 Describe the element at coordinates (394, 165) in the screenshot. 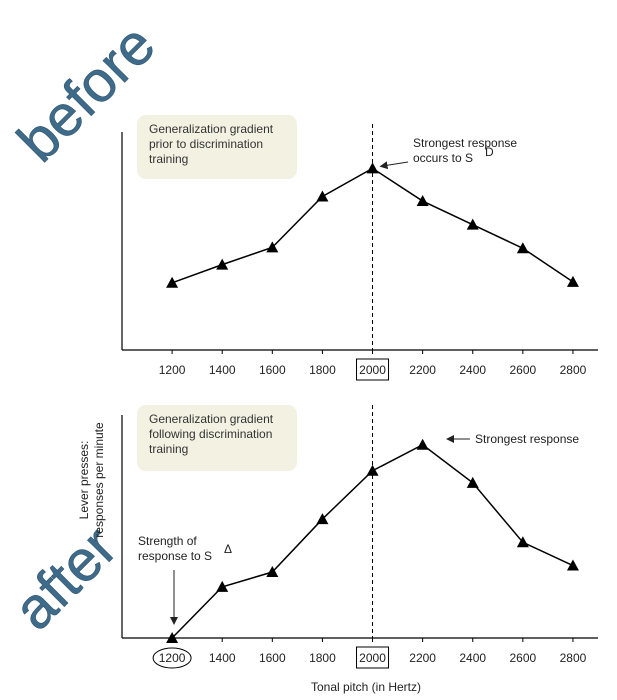

I see `strongest-response-arrow` at that location.